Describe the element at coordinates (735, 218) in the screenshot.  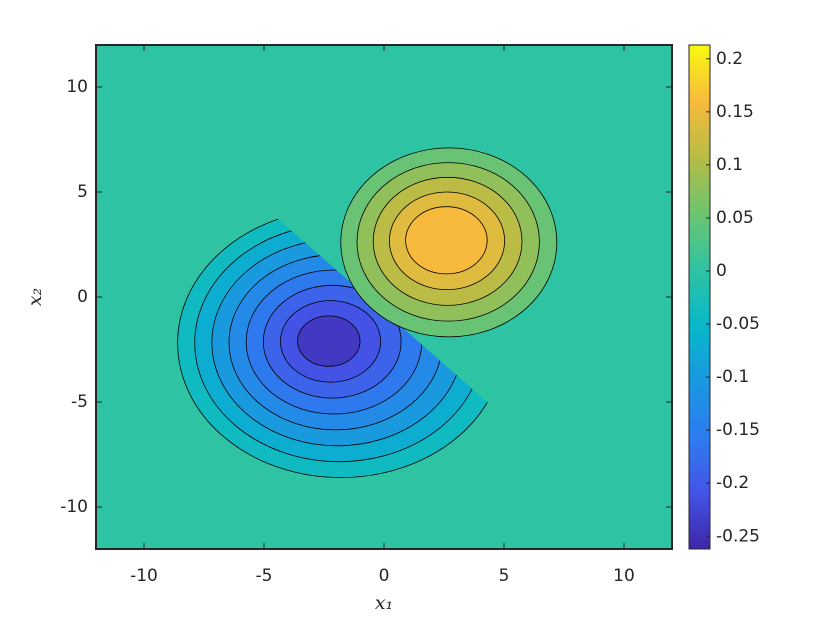
I see `colorbar-tick-label: 0.05` at that location.